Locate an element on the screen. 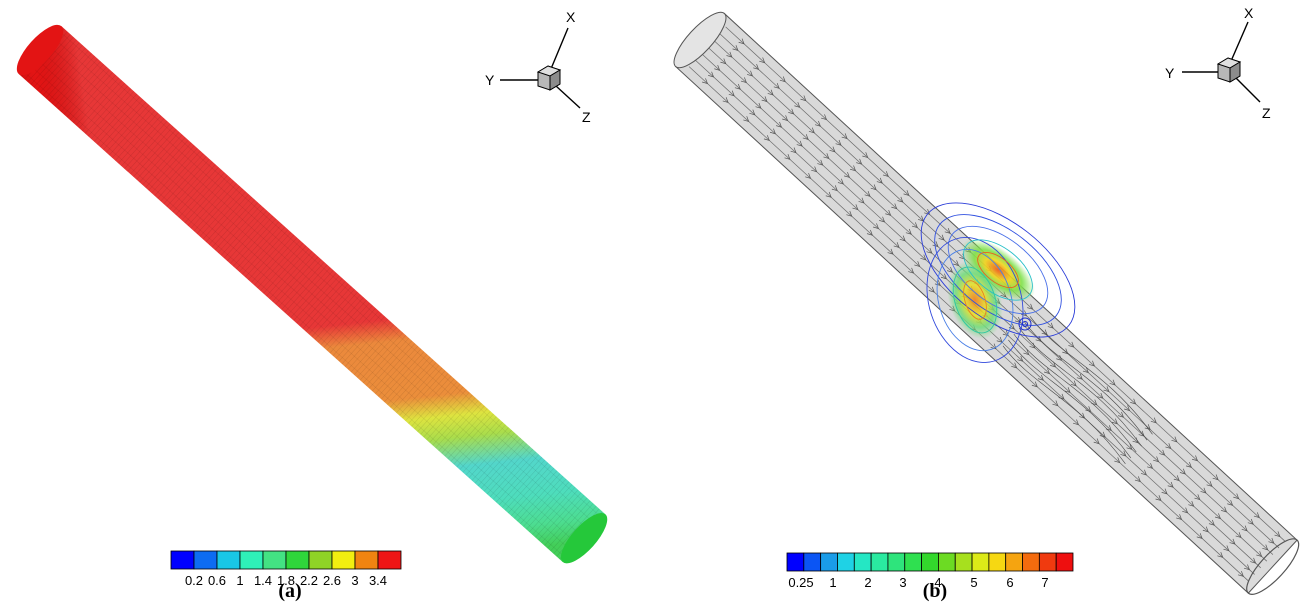  colorbar-tick-label: 3.4 is located at coordinates (378, 580).